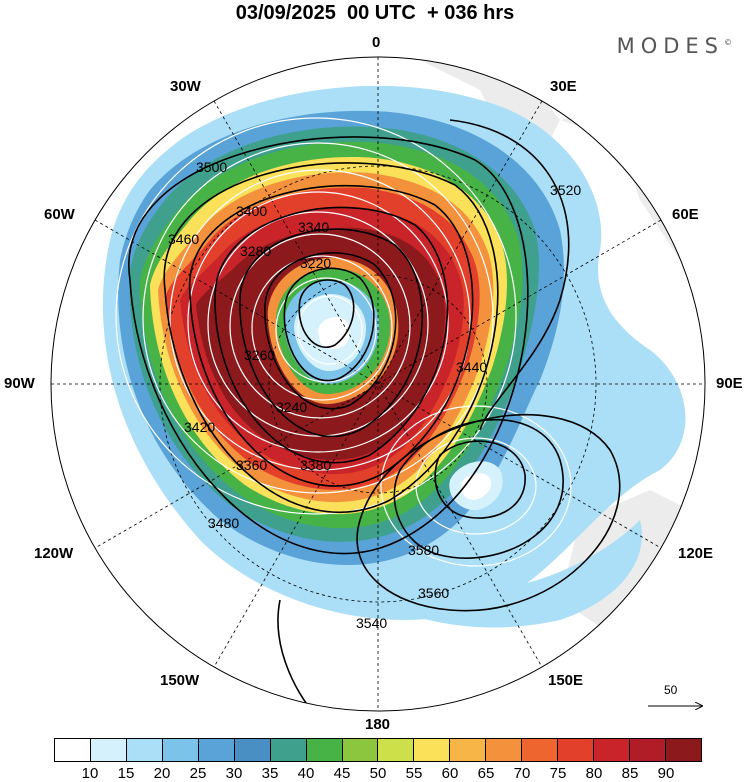 The width and height of the screenshot is (750, 782). What do you see at coordinates (565, 190) in the screenshot?
I see `contour-label: 3520` at bounding box center [565, 190].